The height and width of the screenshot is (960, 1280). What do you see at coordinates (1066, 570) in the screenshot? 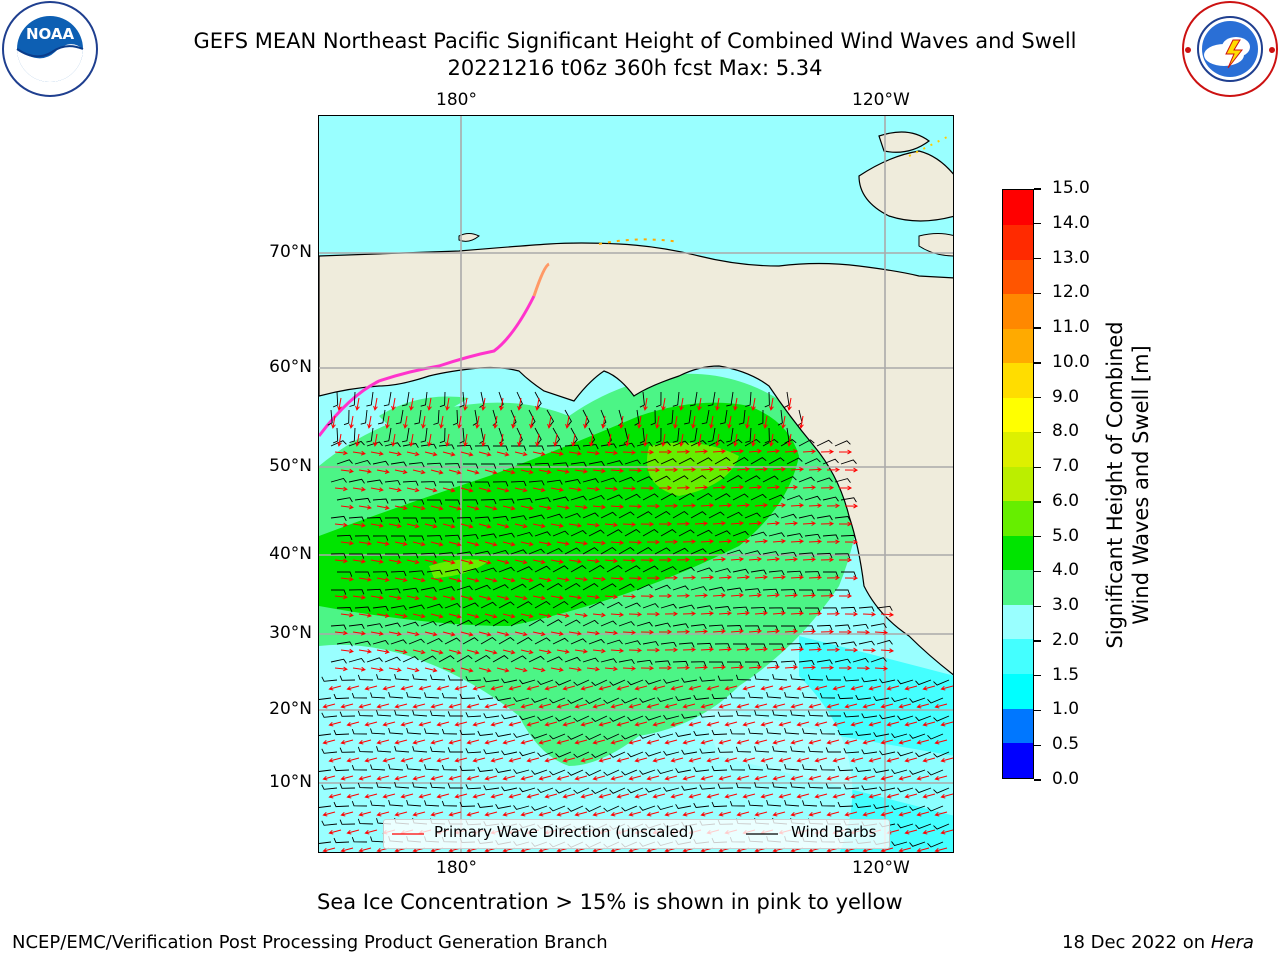
I see `colorbar-tick-label: 4.0` at bounding box center [1066, 570].